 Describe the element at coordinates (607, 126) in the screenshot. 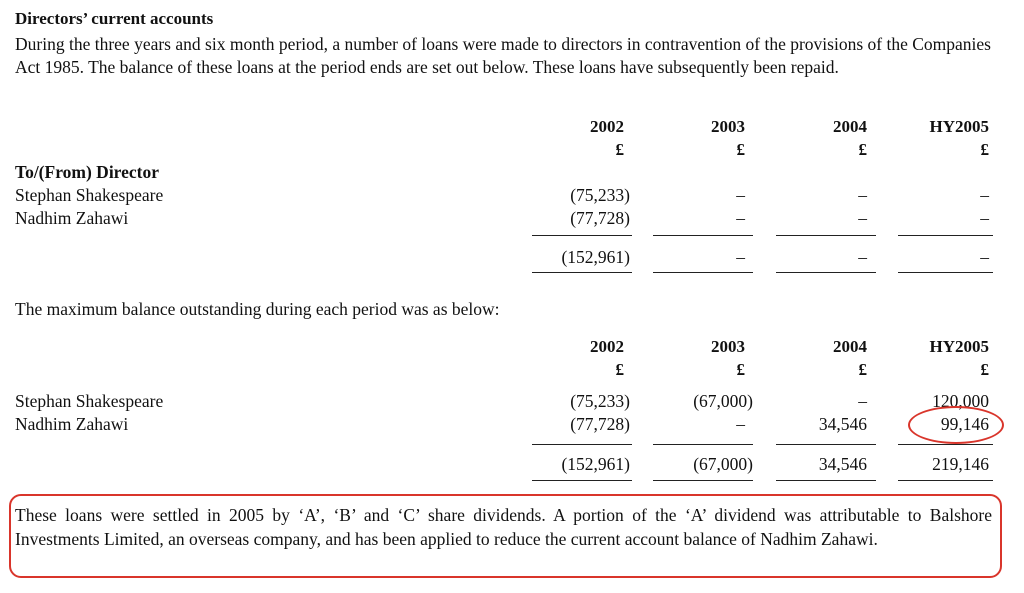

I see `t1-year-2002: 2002` at that location.